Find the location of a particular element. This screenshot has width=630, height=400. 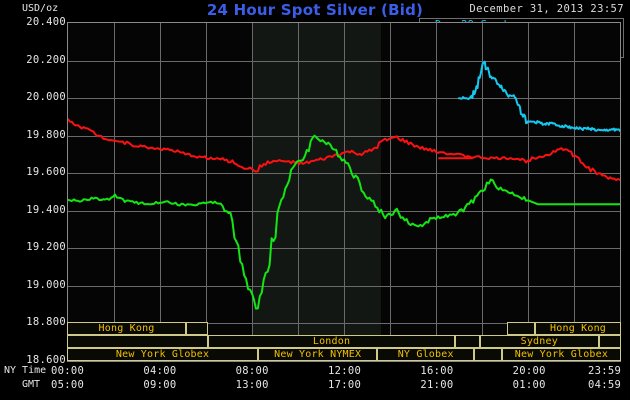

y-axis-tick: 19.800 is located at coordinates (46, 134).